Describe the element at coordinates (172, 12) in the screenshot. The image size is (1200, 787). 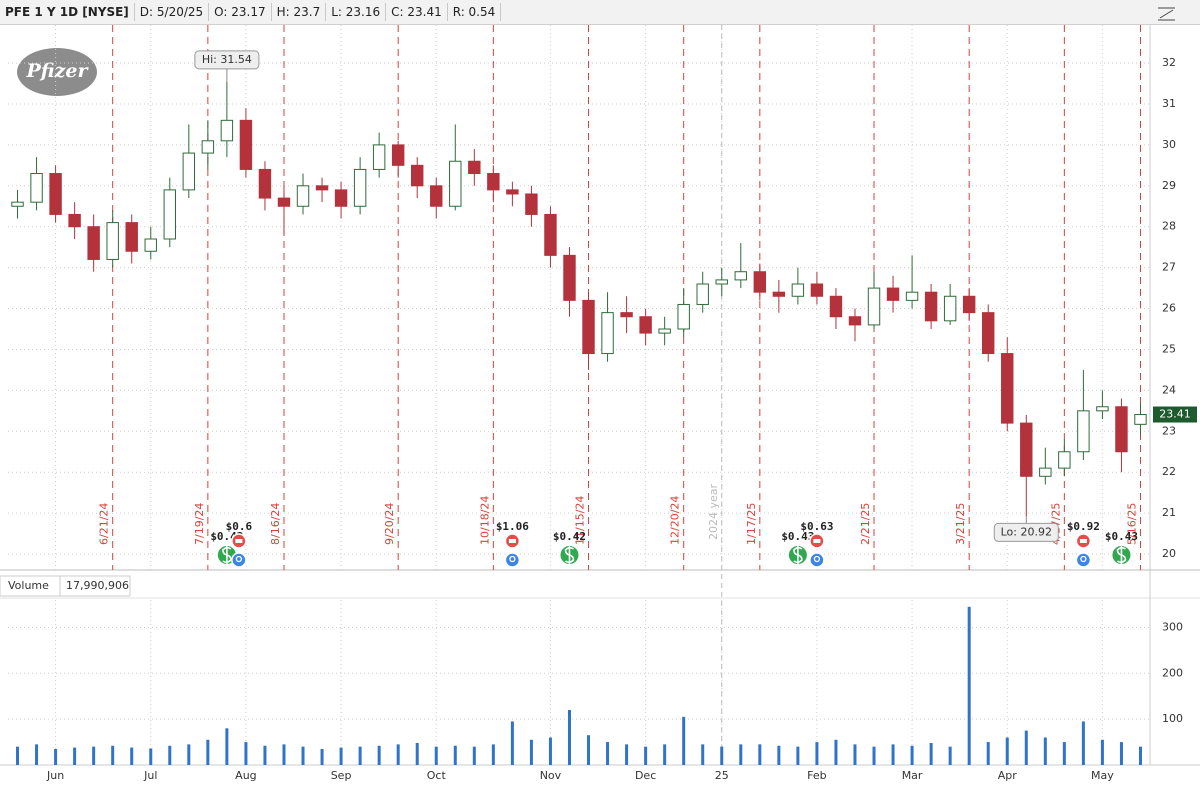
I see `date: D: 5/20/25` at that location.